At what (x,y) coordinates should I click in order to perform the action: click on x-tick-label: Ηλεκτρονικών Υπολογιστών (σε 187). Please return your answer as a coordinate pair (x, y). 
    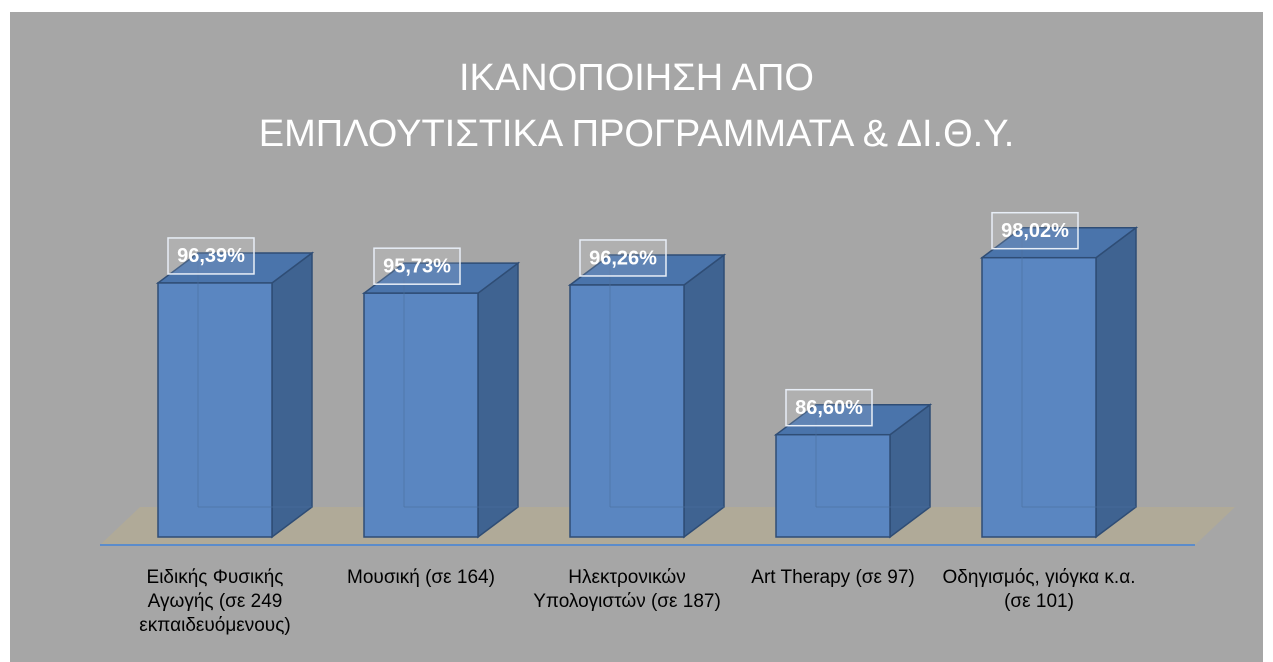
    Looking at the image, I should click on (627, 589).